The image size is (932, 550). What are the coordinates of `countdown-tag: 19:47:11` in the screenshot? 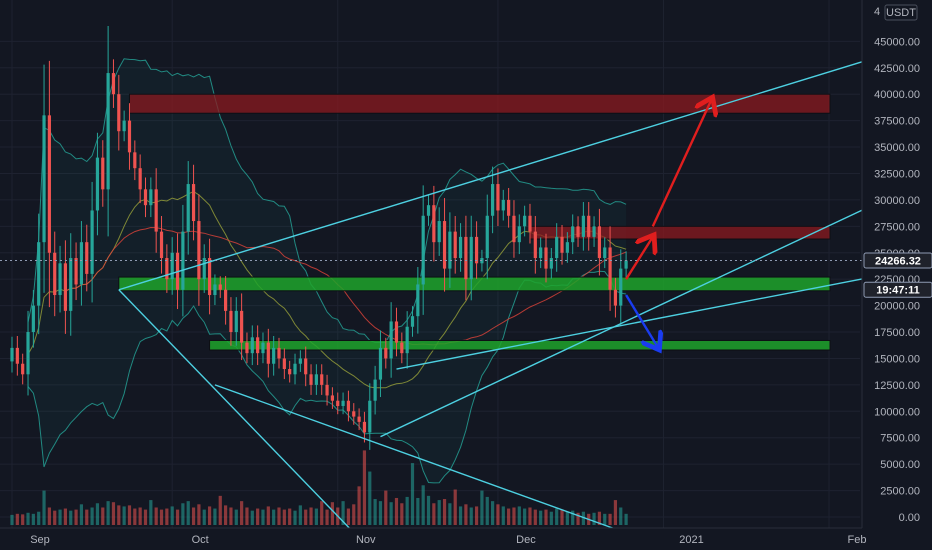 It's located at (897, 289).